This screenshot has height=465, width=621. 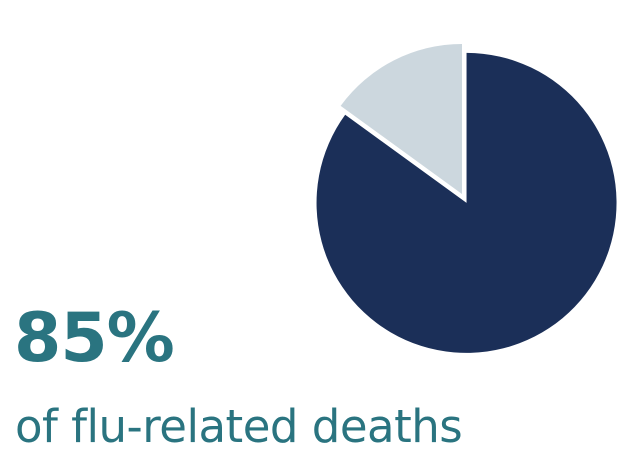 I want to click on stat-caption: of flu-related deaths, so click(x=239, y=426).